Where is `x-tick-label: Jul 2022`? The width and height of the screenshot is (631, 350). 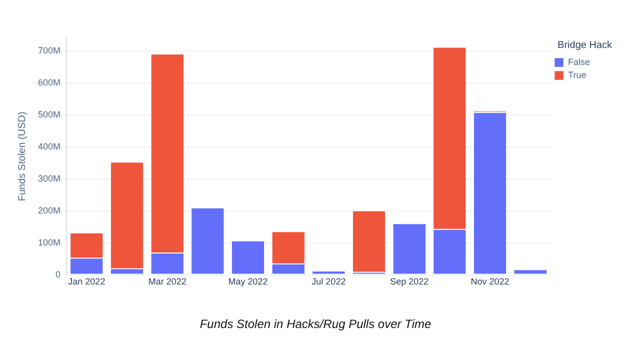
x-tick-label: Jul 2022 is located at coordinates (329, 281).